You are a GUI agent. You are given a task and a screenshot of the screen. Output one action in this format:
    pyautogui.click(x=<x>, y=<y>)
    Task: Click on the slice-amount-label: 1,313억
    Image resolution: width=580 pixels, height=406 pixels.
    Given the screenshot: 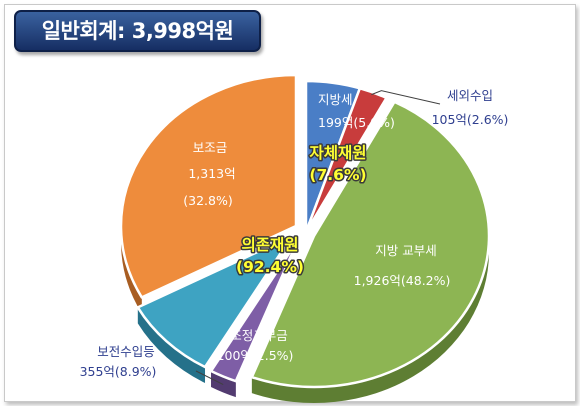 What is the action you would take?
    pyautogui.click(x=211, y=173)
    